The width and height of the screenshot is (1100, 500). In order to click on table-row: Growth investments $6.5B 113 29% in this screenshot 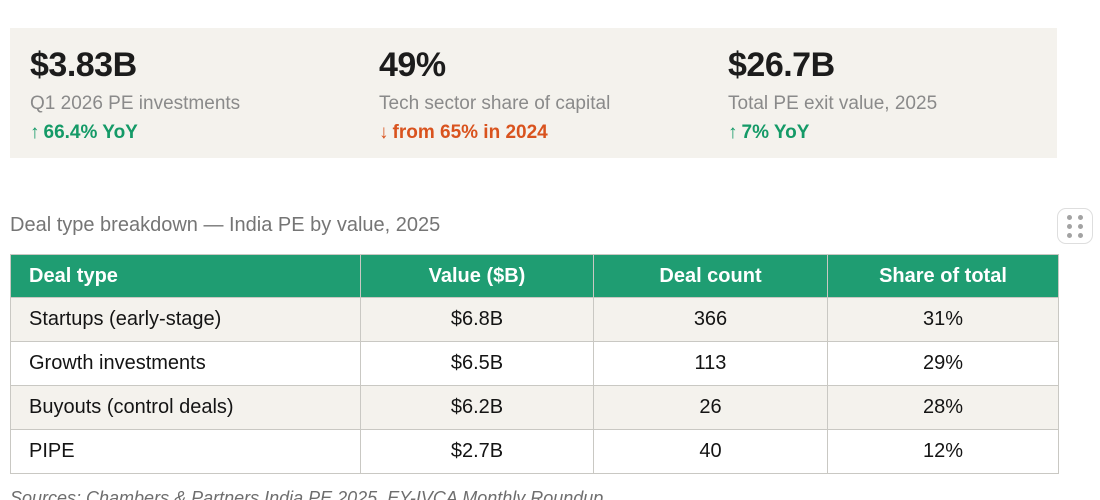, I will do `click(534, 363)`.